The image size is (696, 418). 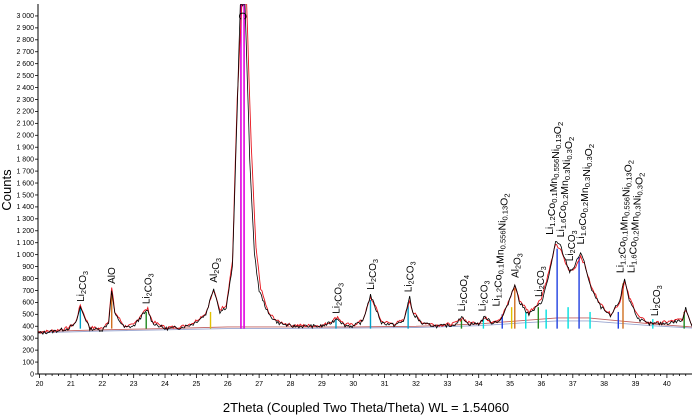 I want to click on x-tick-label: 34, so click(x=479, y=384).